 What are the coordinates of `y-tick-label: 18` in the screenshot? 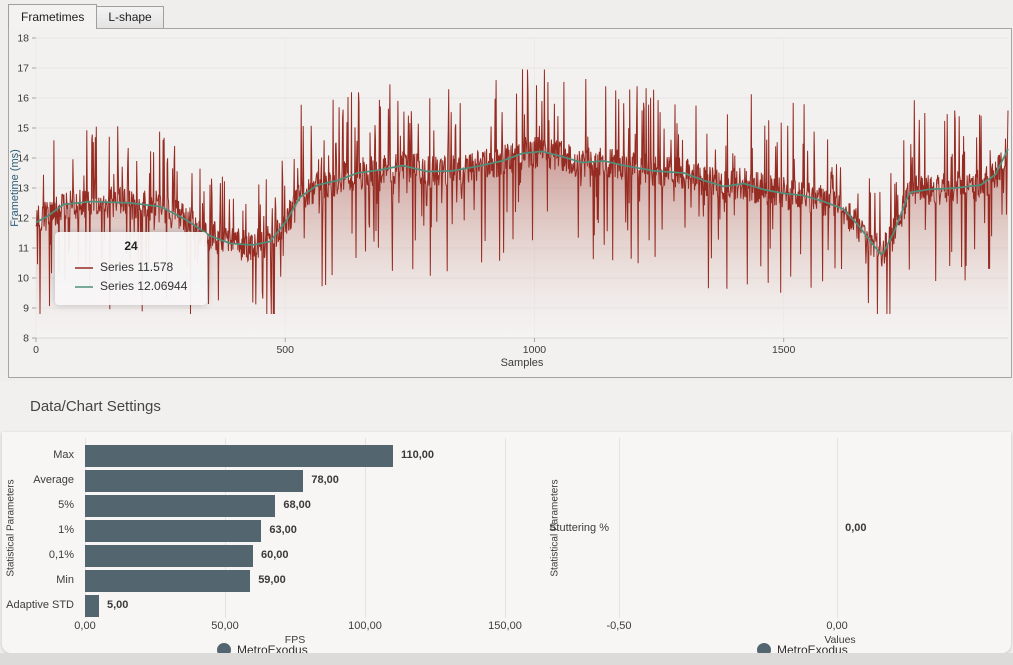 It's located at (23, 39).